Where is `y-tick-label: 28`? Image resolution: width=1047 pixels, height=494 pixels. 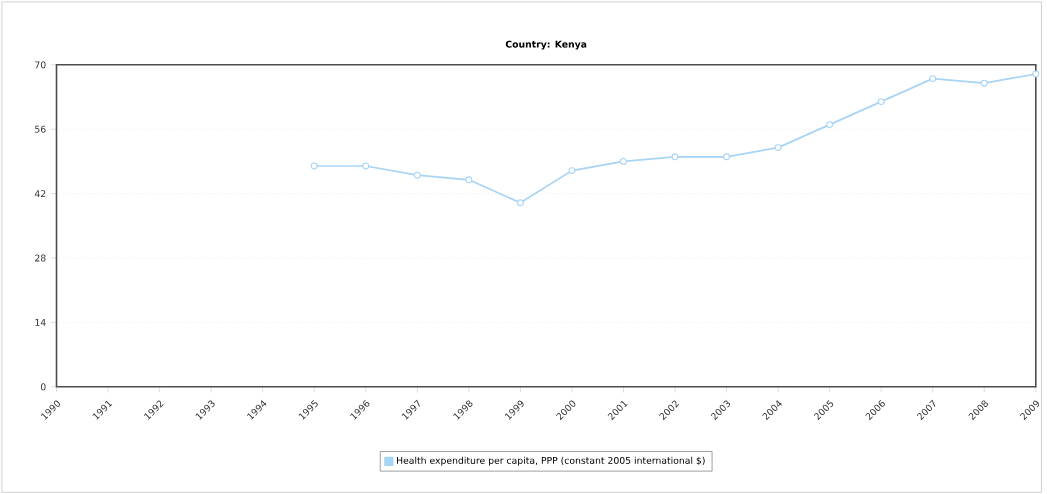 y-tick-label: 28 is located at coordinates (40, 258).